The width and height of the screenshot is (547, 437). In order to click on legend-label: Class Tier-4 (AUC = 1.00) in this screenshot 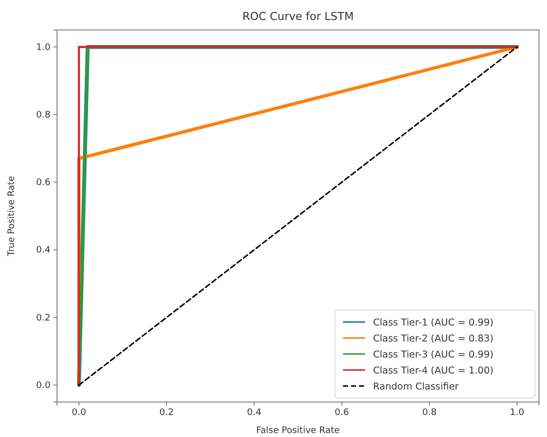, I will do `click(433, 371)`.